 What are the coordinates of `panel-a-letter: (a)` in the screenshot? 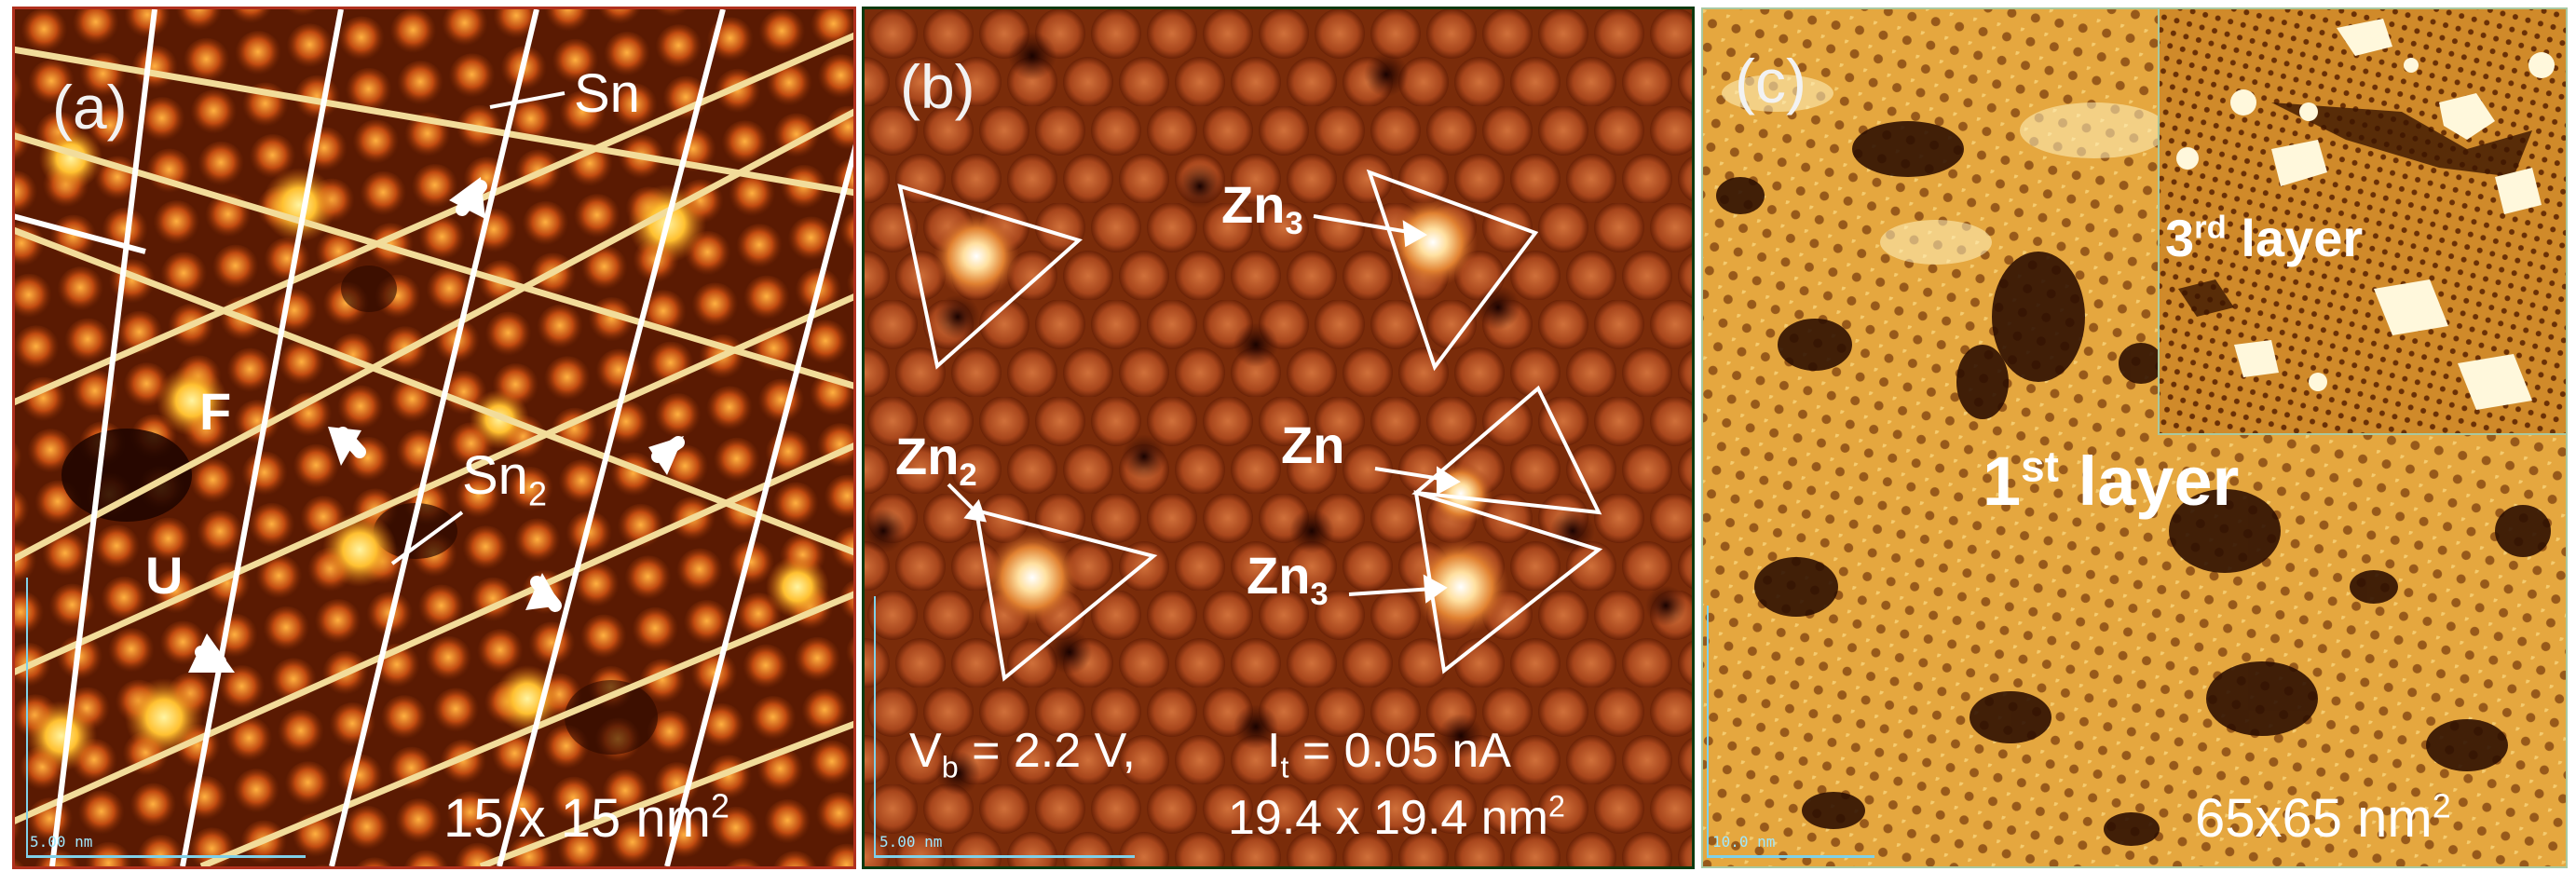 It's located at (90, 107).